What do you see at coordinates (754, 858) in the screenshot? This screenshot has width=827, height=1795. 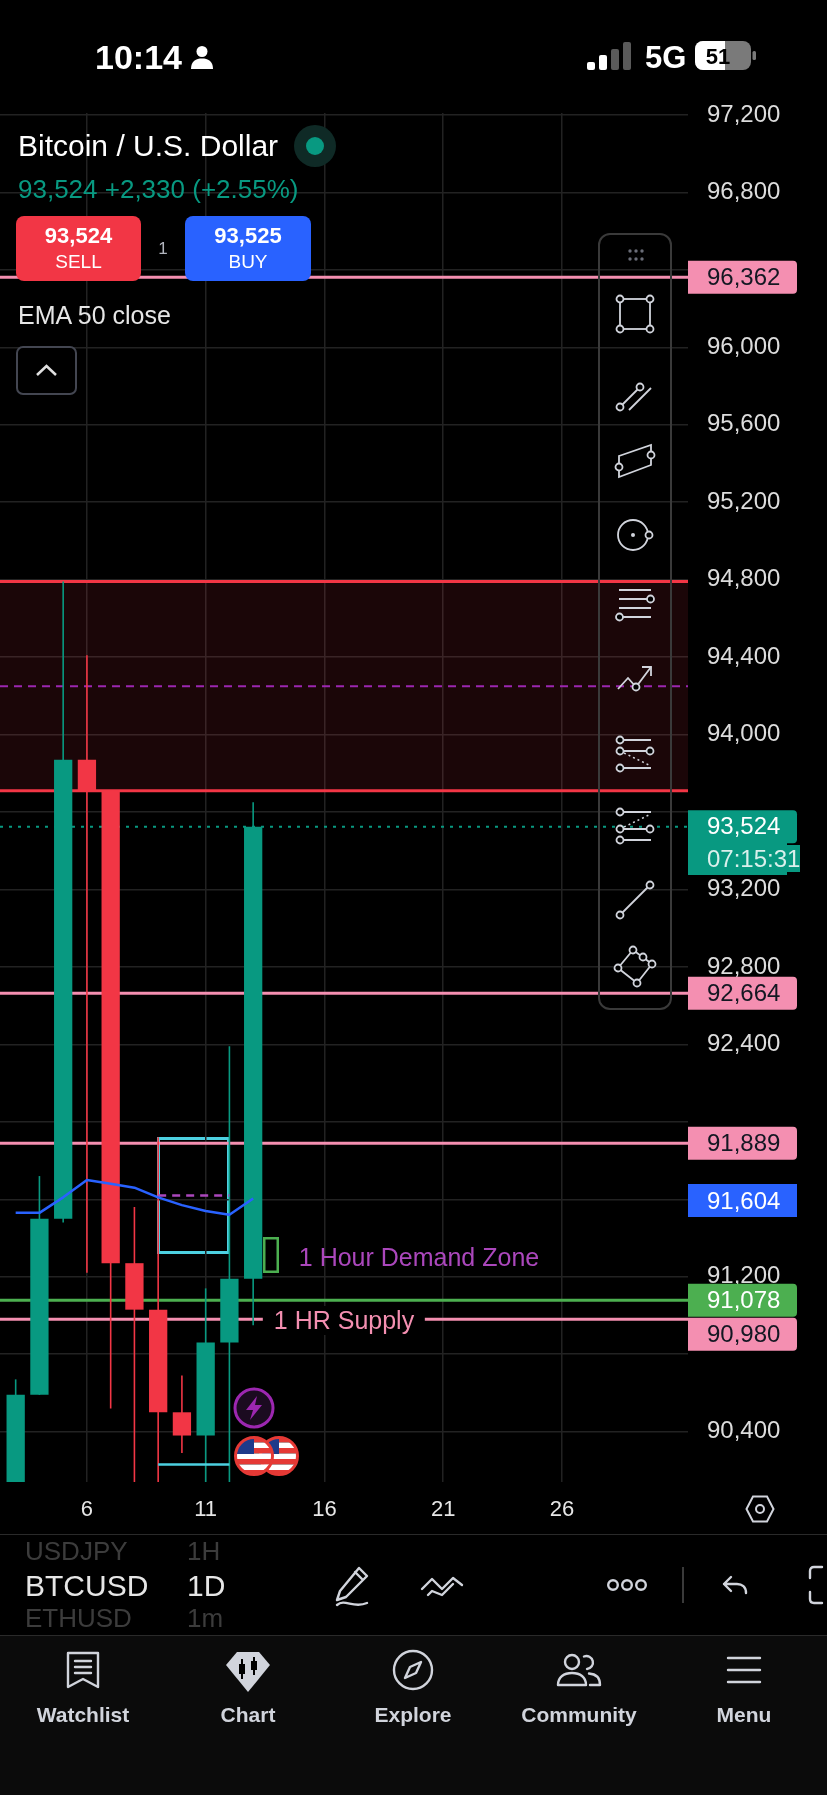 I see `text: 07:15:31` at bounding box center [754, 858].